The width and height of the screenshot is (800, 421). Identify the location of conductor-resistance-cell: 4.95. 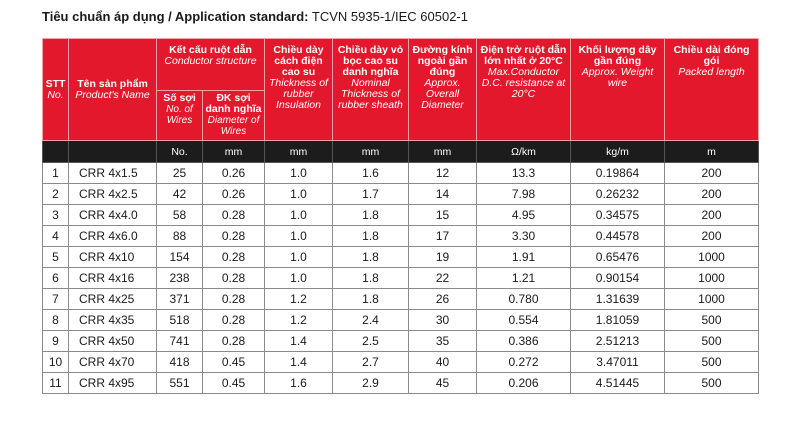
(523, 215).